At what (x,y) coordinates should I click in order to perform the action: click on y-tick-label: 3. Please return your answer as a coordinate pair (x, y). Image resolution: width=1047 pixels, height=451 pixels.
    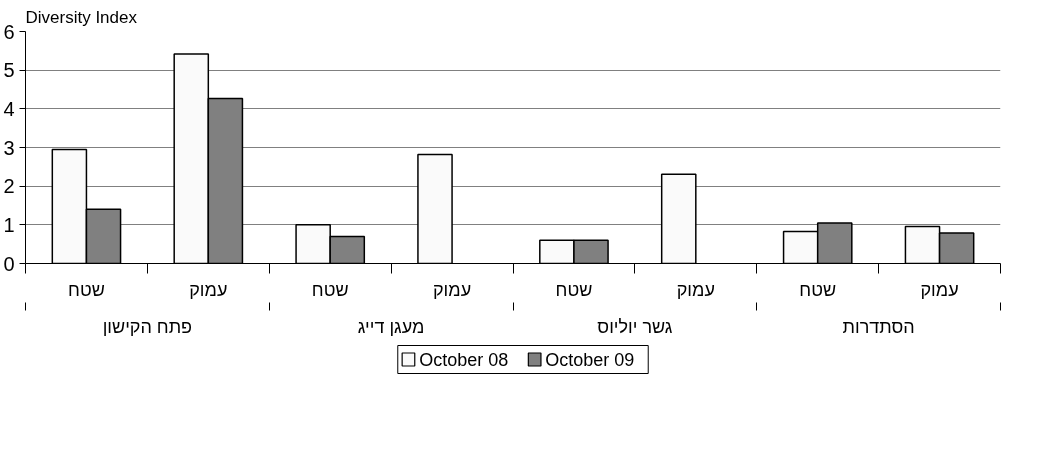
    Looking at the image, I should click on (9, 147).